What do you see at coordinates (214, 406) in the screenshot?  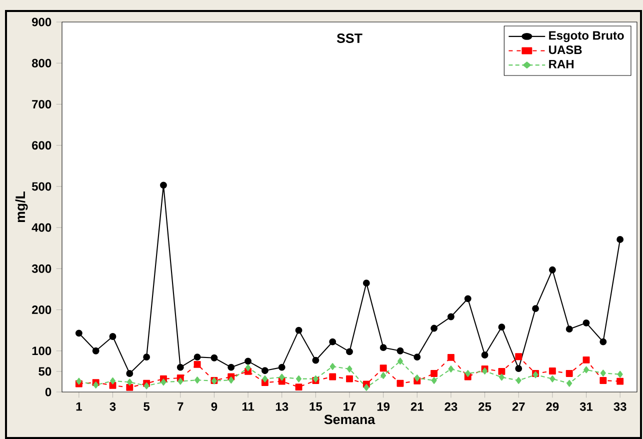 I see `x-tick-label: 9` at bounding box center [214, 406].